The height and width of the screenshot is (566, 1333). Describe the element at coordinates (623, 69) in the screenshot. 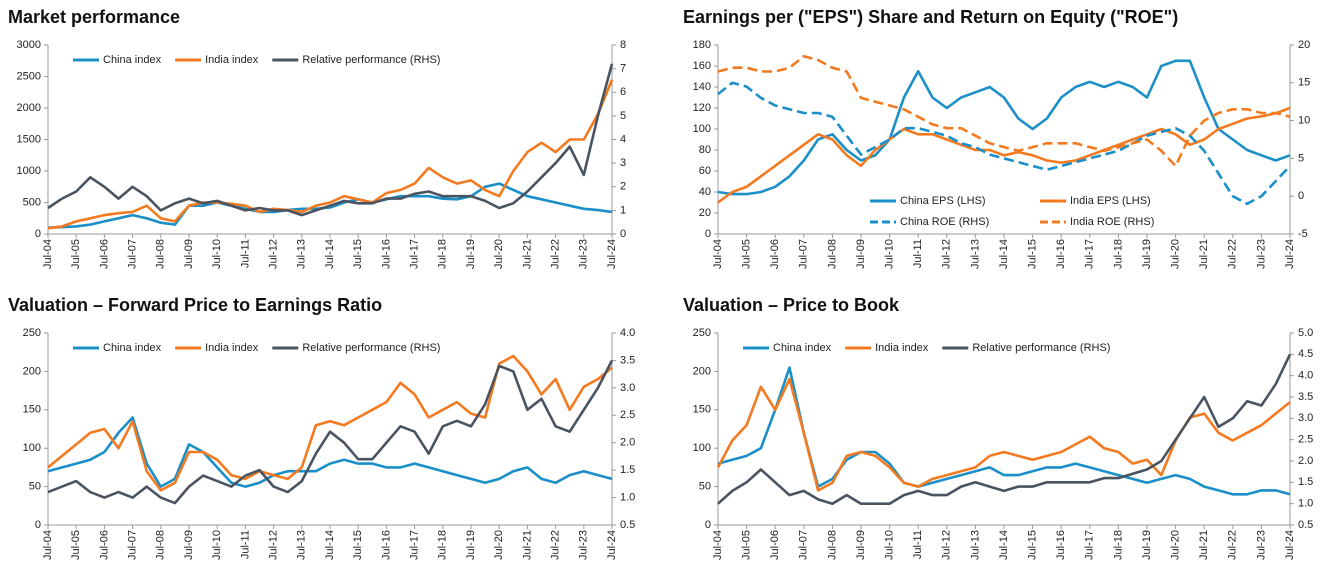

I see `y2-tick-label: 7` at that location.